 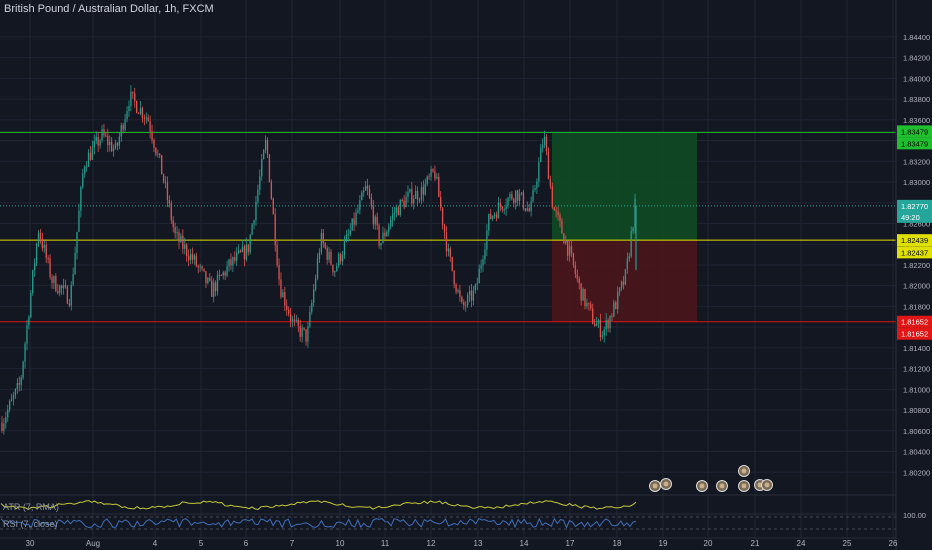 What do you see at coordinates (914, 131) in the screenshot?
I see `resistance-label: 1.83479` at bounding box center [914, 131].